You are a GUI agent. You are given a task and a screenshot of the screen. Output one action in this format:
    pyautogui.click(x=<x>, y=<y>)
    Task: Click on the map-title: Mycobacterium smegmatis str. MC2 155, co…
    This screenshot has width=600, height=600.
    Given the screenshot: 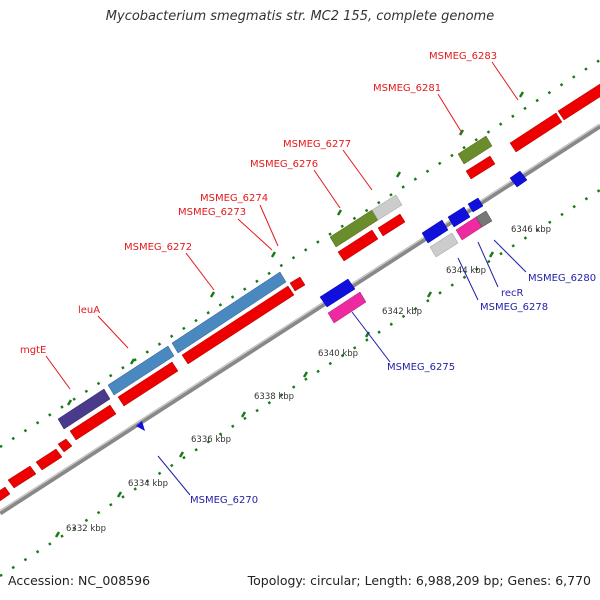 What is the action you would take?
    pyautogui.click(x=300, y=16)
    